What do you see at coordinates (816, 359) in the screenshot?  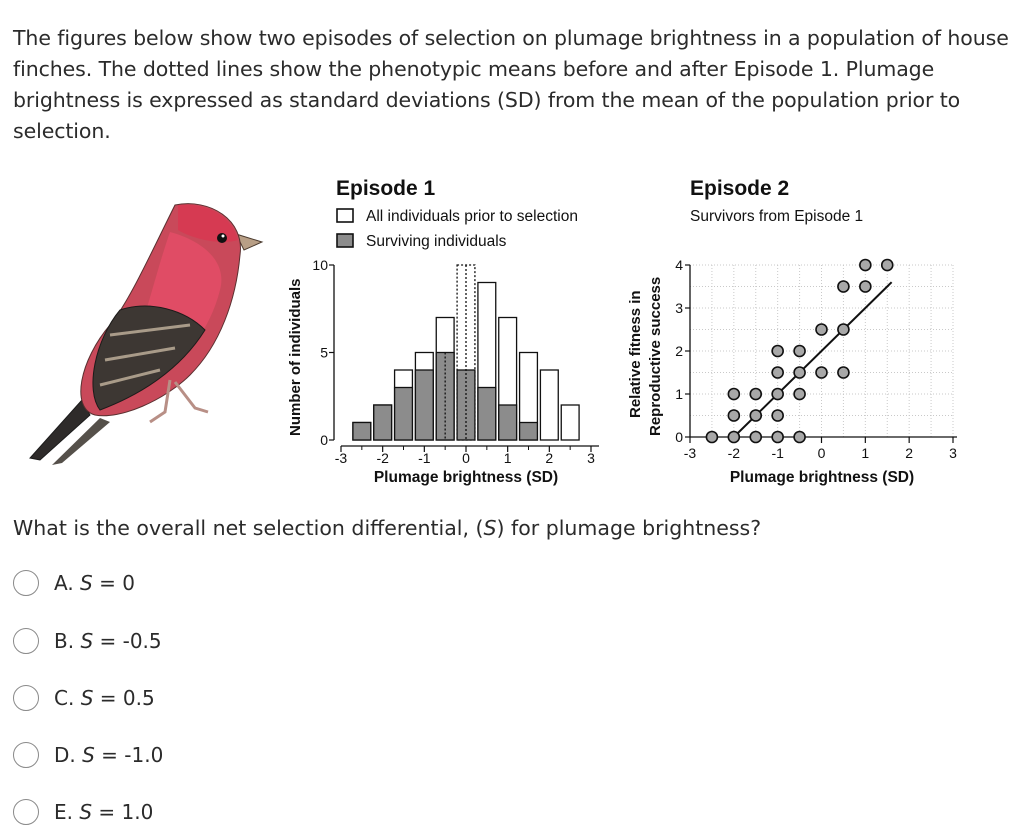 I see `episode2-plot: 0 1 2 3 4 -3 -2 -1 0 1 2 3` at bounding box center [816, 359].